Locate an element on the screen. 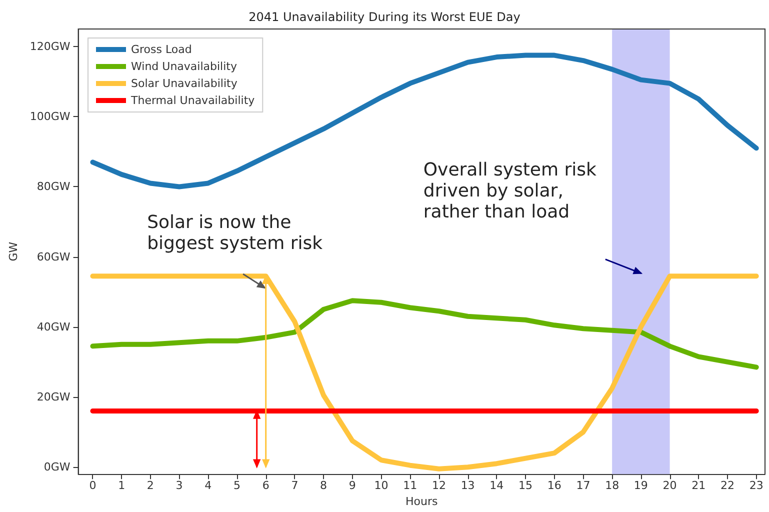 This screenshot has width=769, height=512. x-tick-label: 23 is located at coordinates (756, 485).